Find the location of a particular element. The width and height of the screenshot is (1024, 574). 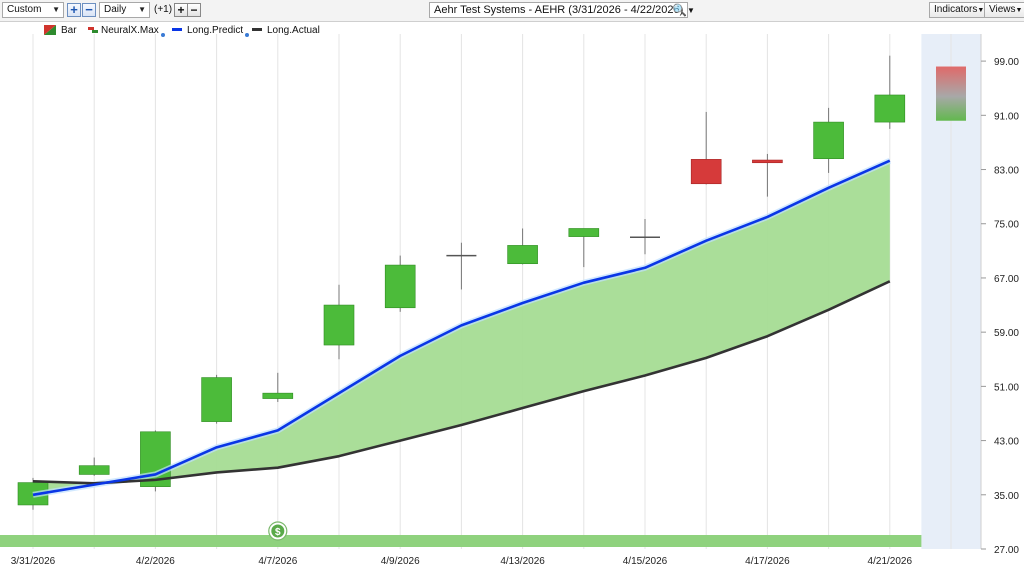

x-tick-label: 4/9/2026 is located at coordinates (400, 561).